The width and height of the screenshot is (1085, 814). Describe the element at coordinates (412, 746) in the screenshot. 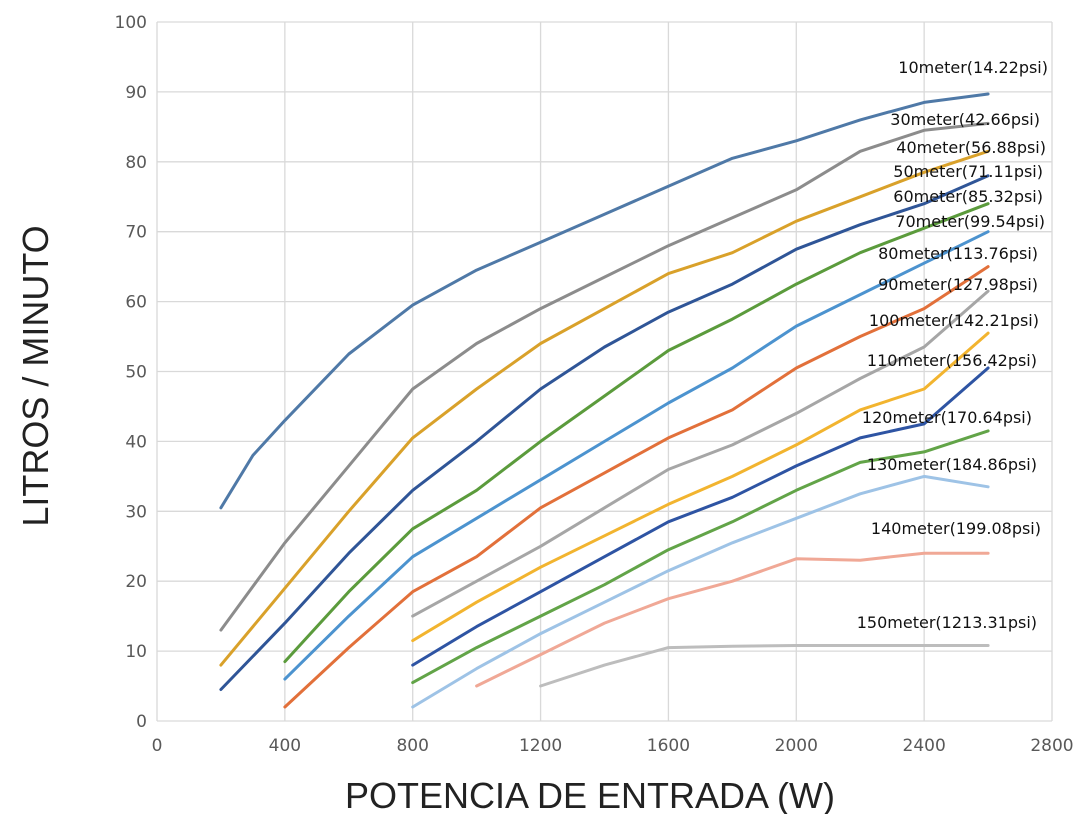

I see `x-tick-label: 800` at that location.